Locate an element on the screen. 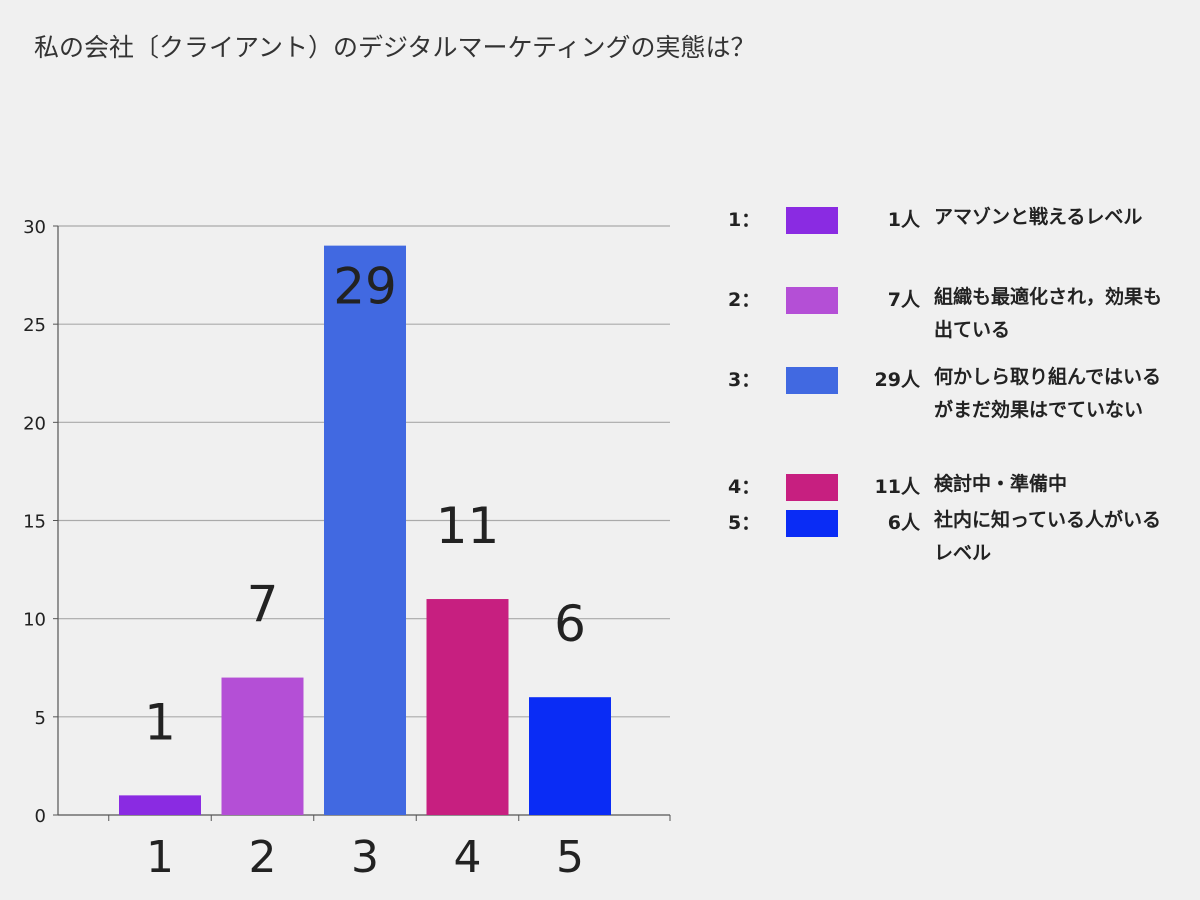  legend-item-3: 3： 29人 何かしら取り組んではいるがまだ効果はでていない is located at coordinates (953, 417).